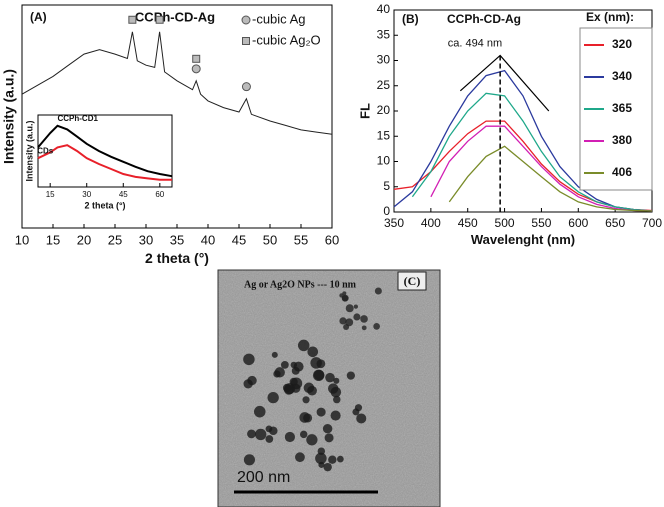 The width and height of the screenshot is (664, 507). What do you see at coordinates (475, 43) in the screenshot?
I see `annotation: ca. 494 nm` at bounding box center [475, 43].